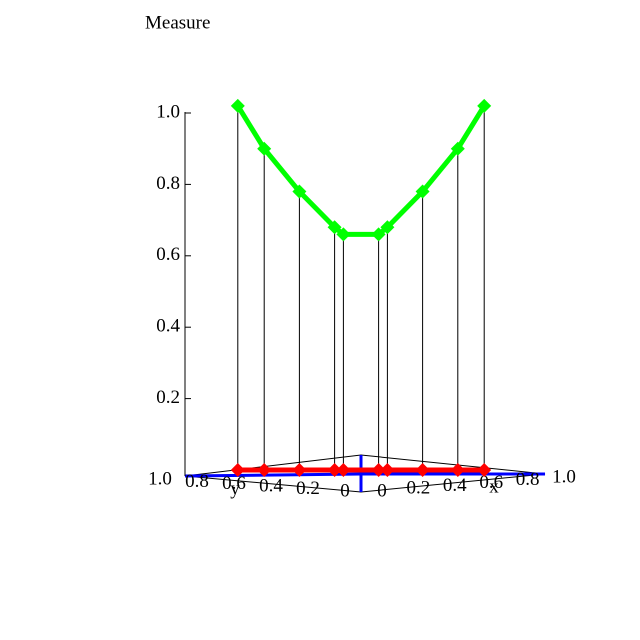  I want to click on y-tick-label: 0.6, so click(234, 483).